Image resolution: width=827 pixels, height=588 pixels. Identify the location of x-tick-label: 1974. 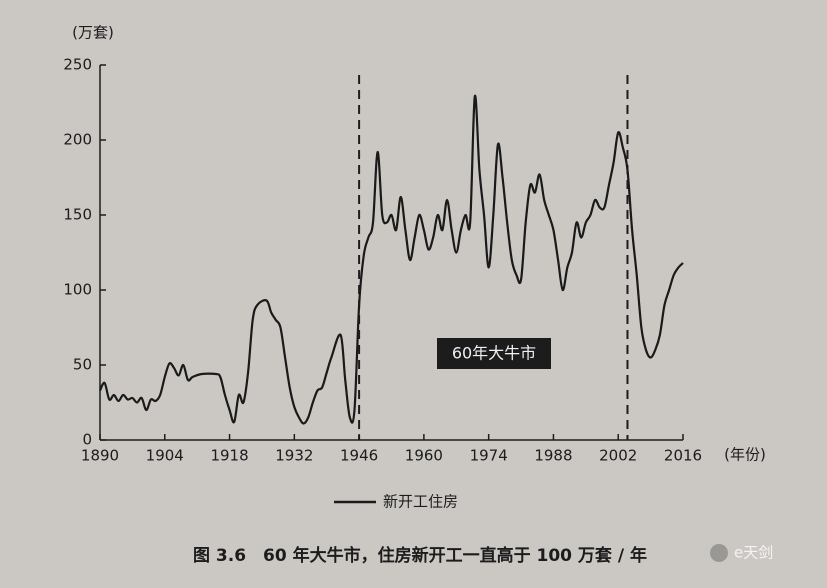
(489, 456).